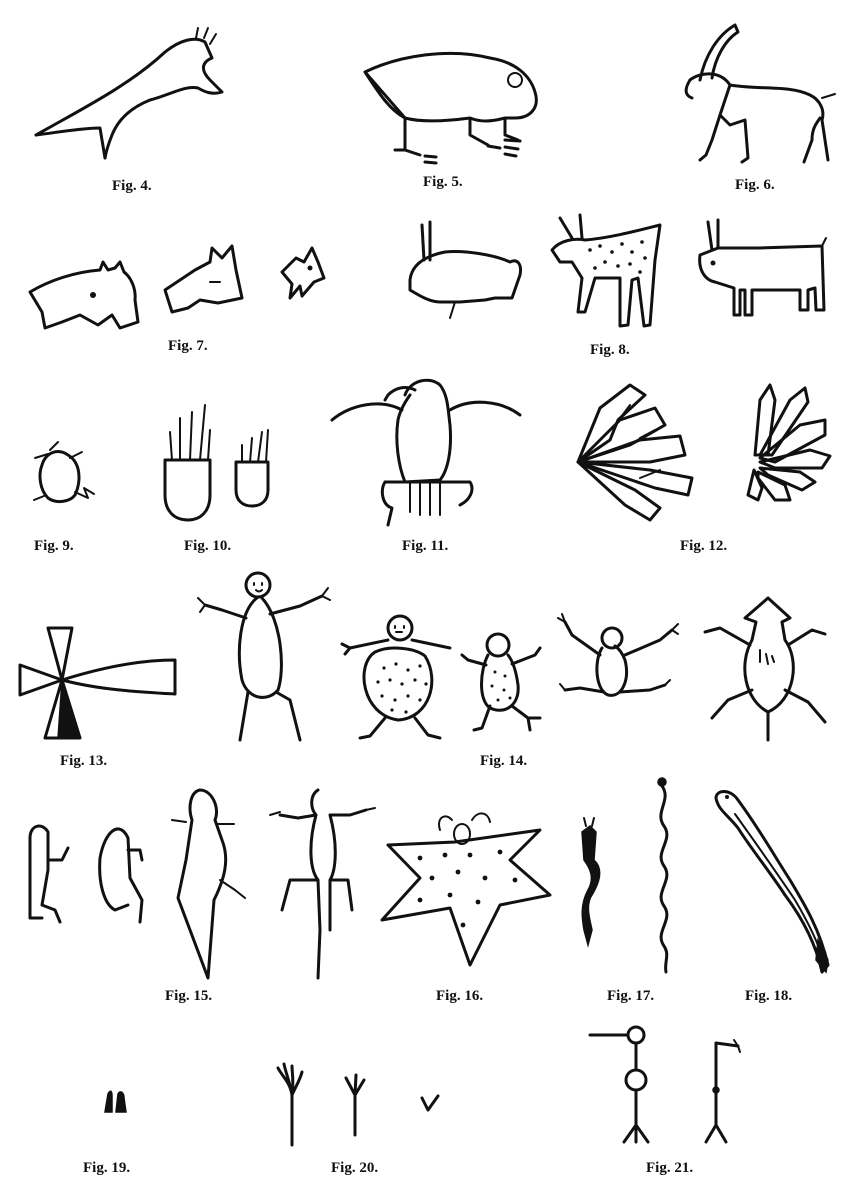 The height and width of the screenshot is (1200, 858). I want to click on fig-8-drawing, so click(617, 270).